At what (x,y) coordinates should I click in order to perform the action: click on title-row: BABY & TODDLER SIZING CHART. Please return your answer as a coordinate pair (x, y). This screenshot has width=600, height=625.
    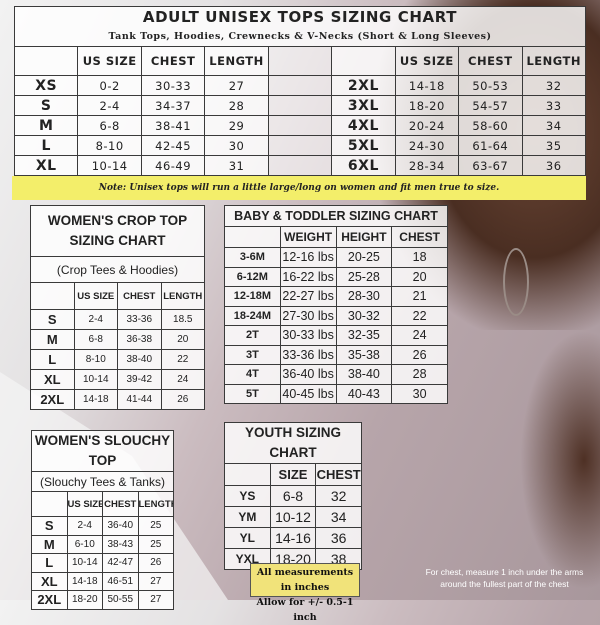
    Looking at the image, I should click on (336, 216).